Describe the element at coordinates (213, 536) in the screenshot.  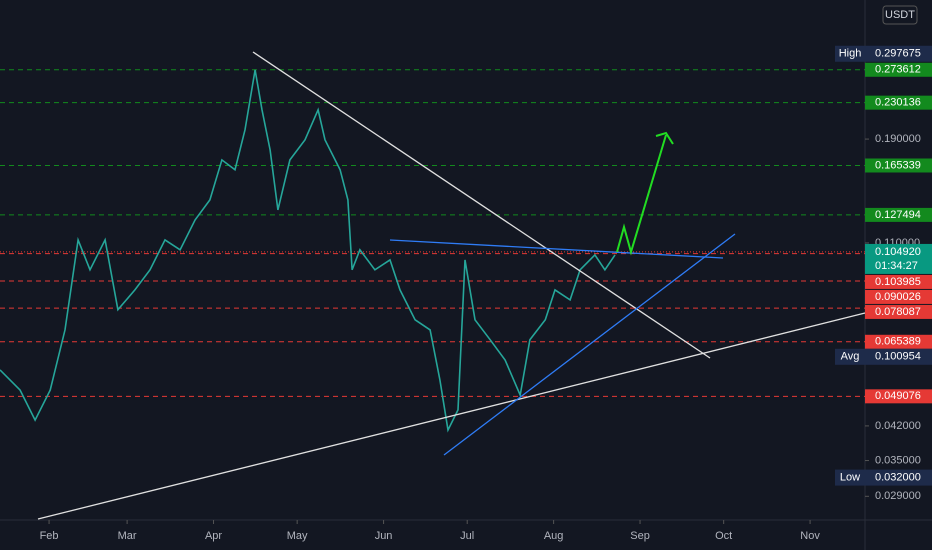
I see `x-tick-label: Apr` at that location.